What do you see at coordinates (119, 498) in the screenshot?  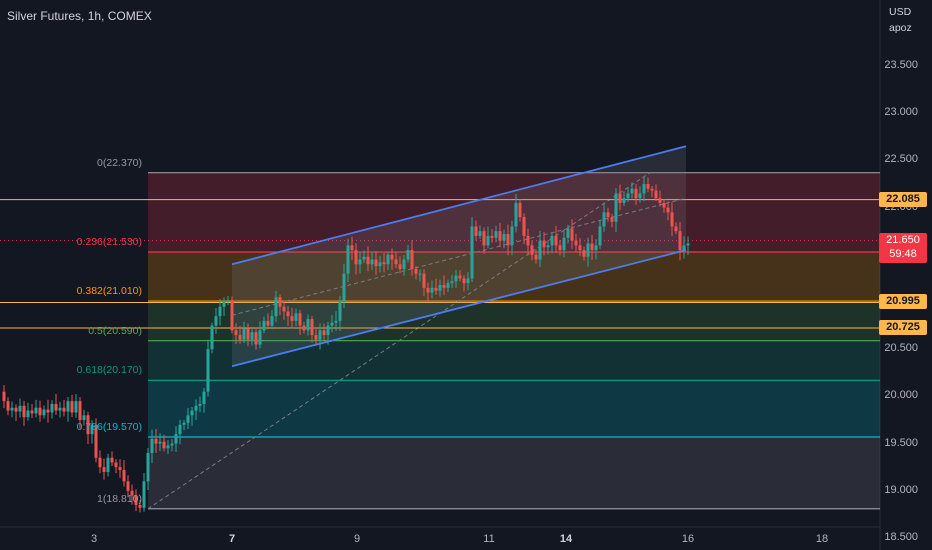 I see `fib-level-label: 1(18.810)` at bounding box center [119, 498].